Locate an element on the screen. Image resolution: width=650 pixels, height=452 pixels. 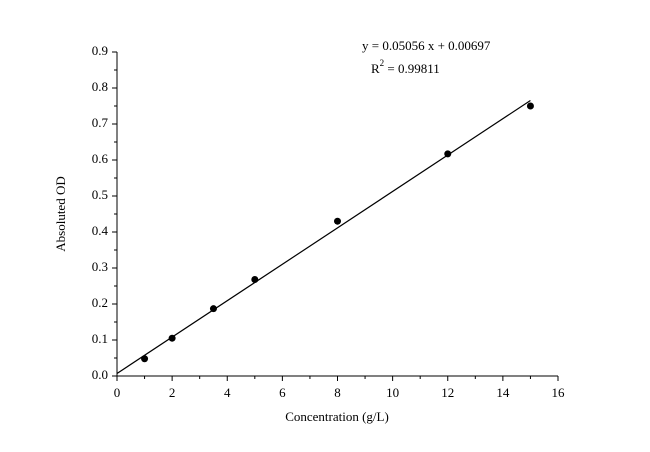
x-tick-label: 8 is located at coordinates (337, 392).